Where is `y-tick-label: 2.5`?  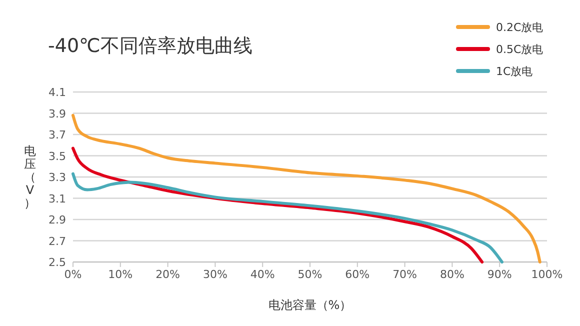
y-tick-label: 2.5 is located at coordinates (57, 262).